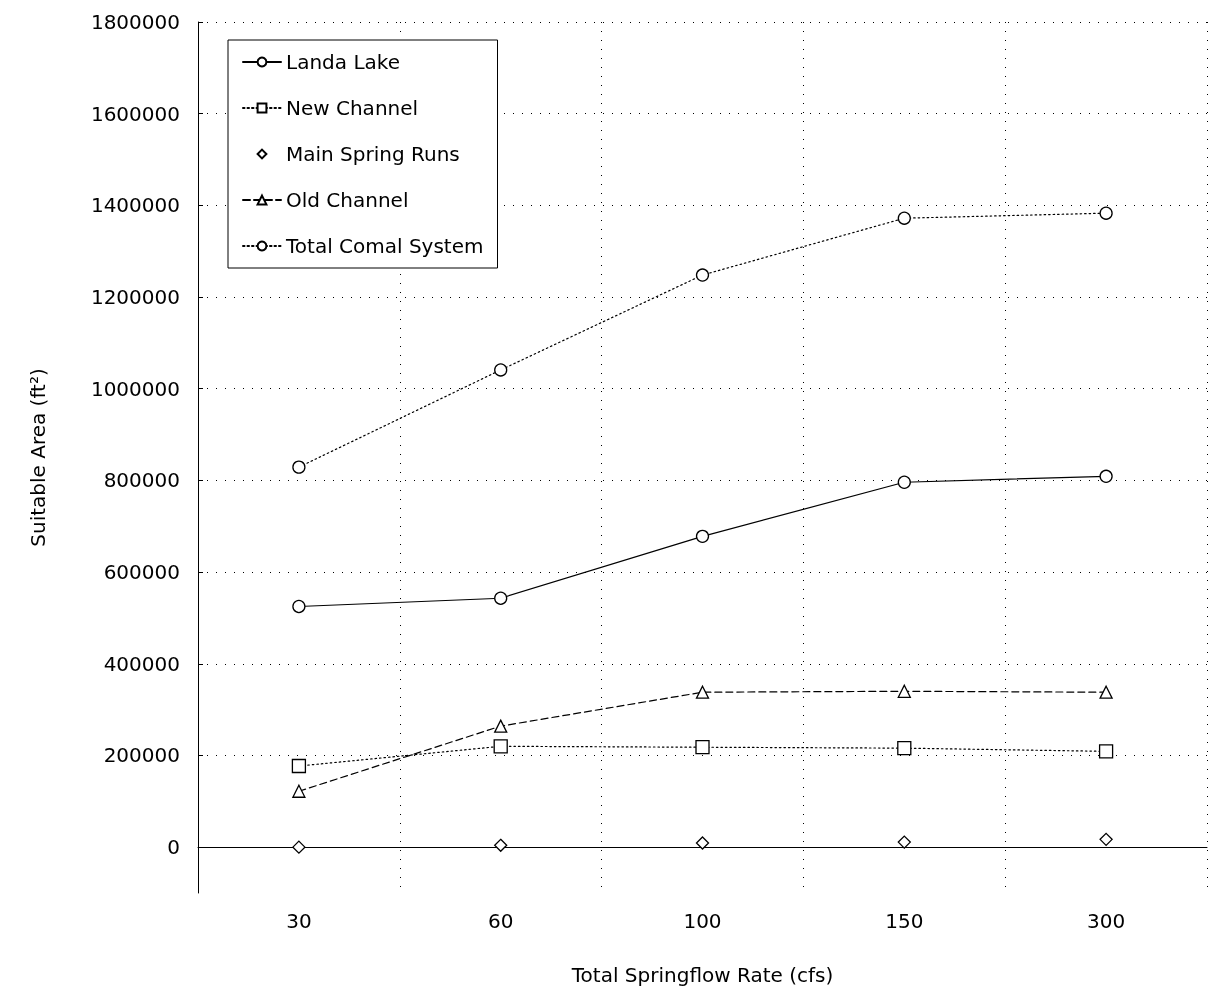 Image resolution: width=1209 pixels, height=1006 pixels. I want to click on x-tick-label: 150, so click(904, 921).